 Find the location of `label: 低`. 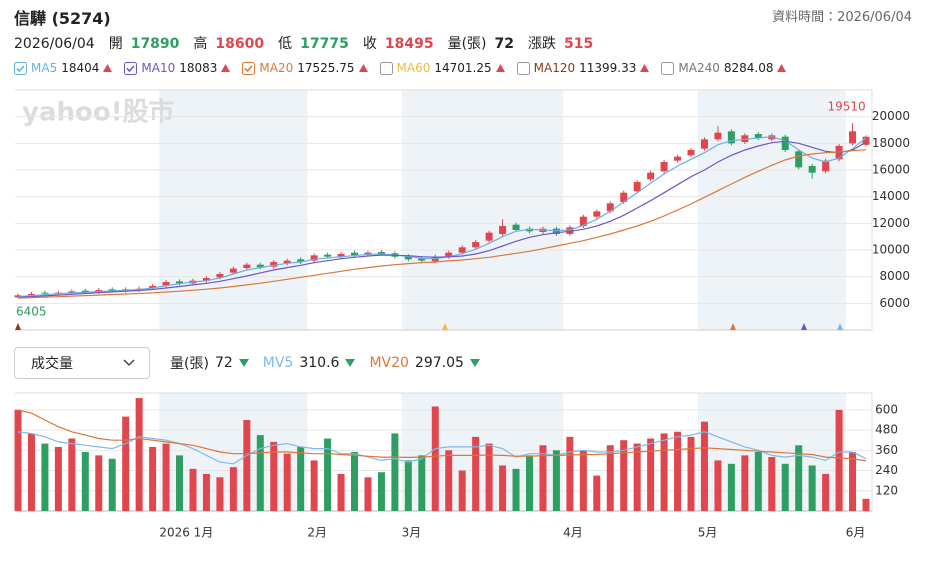

label: 低 is located at coordinates (285, 44).